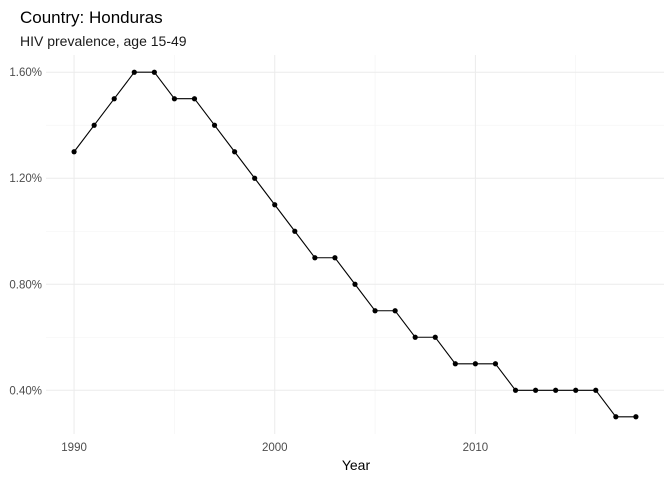  What do you see at coordinates (475, 364) in the screenshot?
I see `data-point-2010` at bounding box center [475, 364].